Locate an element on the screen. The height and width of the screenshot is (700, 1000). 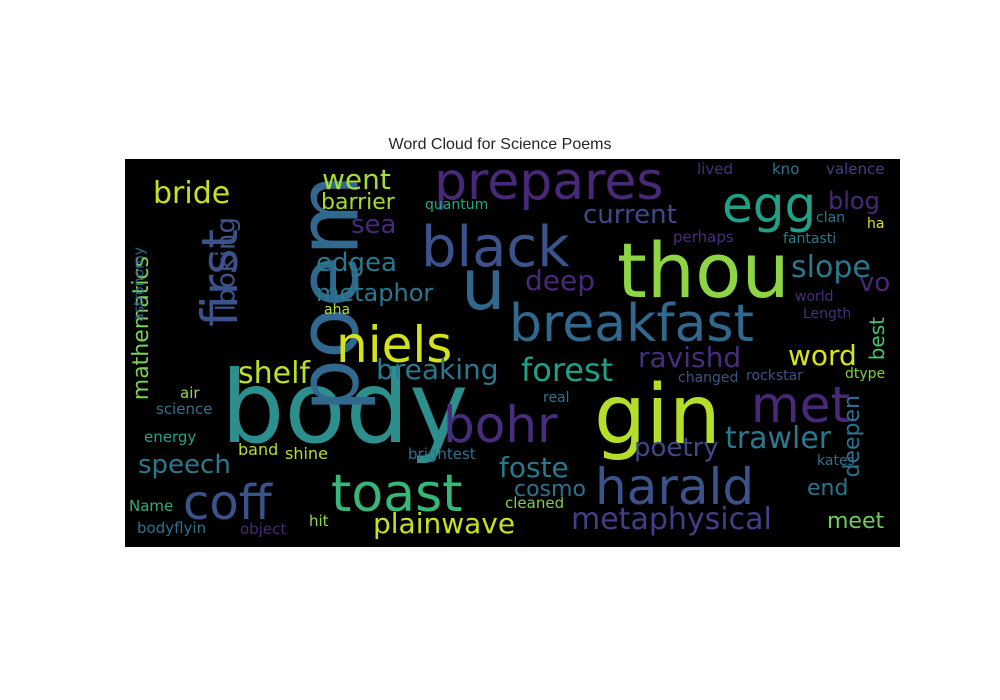
word-62: Length is located at coordinates (827, 314).